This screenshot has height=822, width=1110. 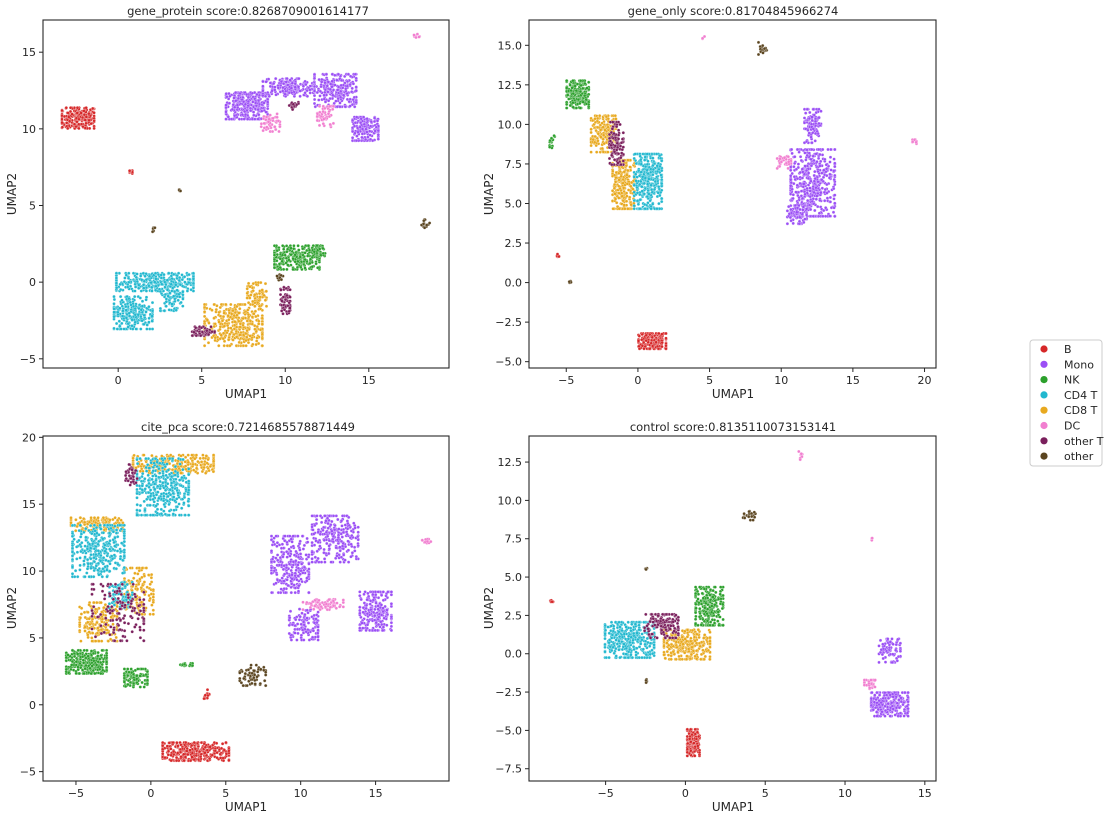 What do you see at coordinates (510, 124) in the screenshot?
I see `y-tick-label: 10.0` at bounding box center [510, 124].